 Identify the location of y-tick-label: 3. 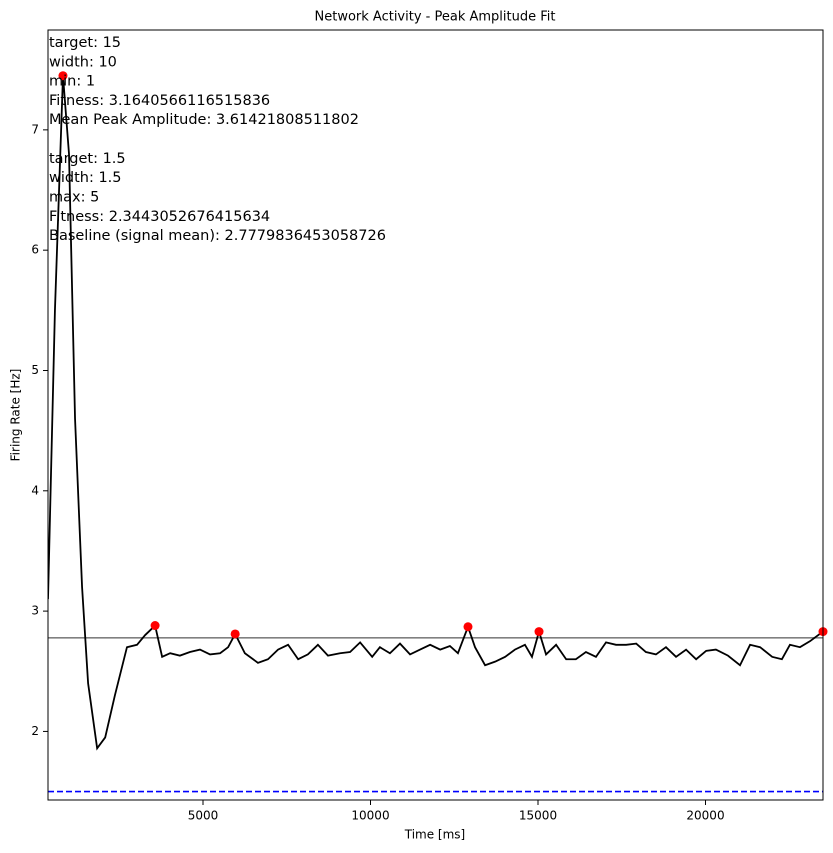
(35, 611).